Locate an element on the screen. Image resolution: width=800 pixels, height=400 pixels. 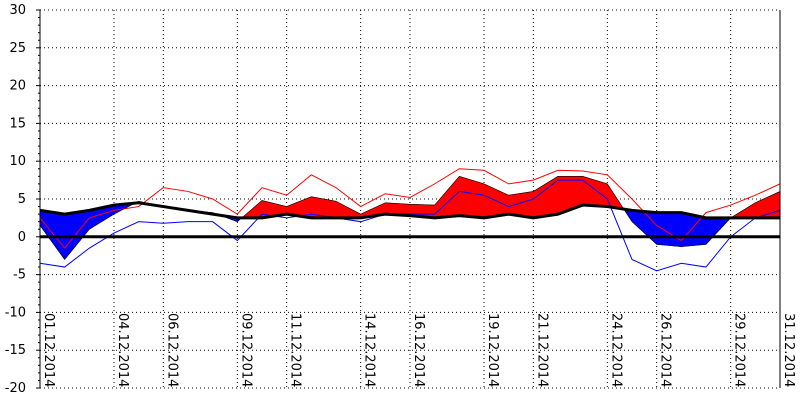
y-tick-label: 25 is located at coordinates (17, 48).